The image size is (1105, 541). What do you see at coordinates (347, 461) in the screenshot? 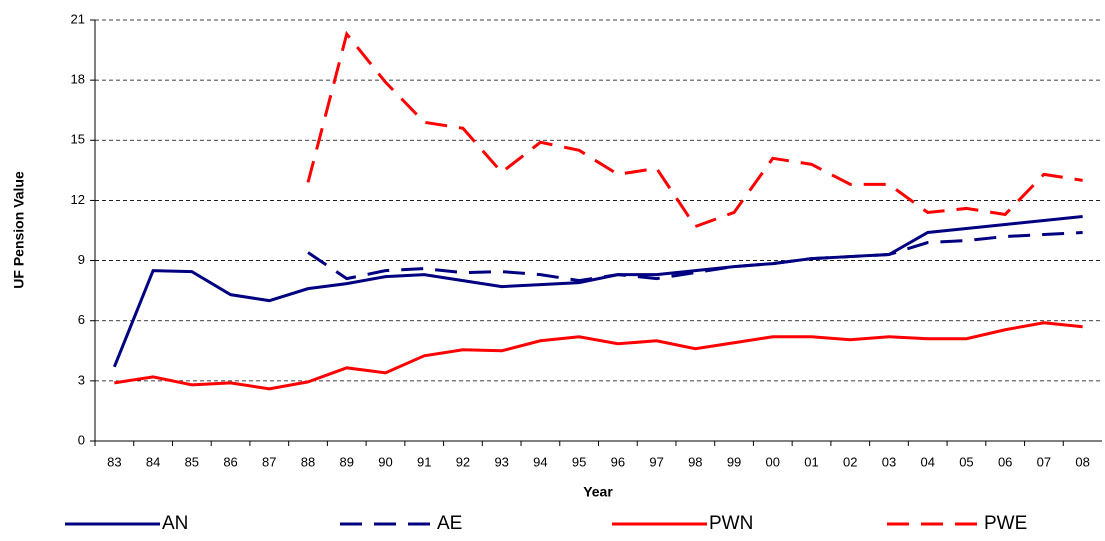
I see `x-tick-label: 89` at bounding box center [347, 461].